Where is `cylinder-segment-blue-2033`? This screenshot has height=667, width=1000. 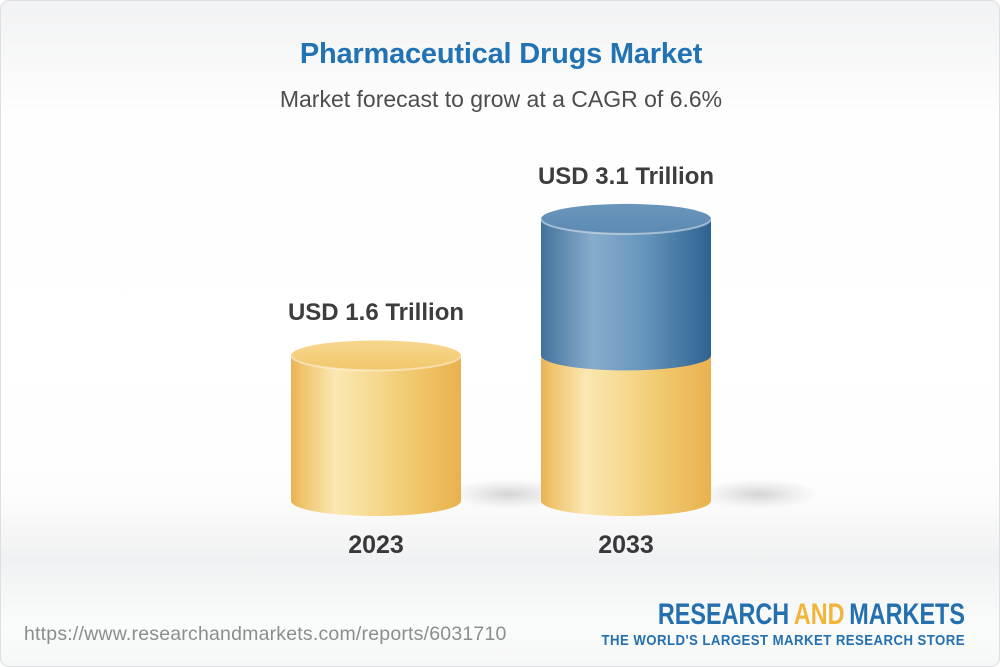
cylinder-segment-blue-2033 is located at coordinates (626, 294).